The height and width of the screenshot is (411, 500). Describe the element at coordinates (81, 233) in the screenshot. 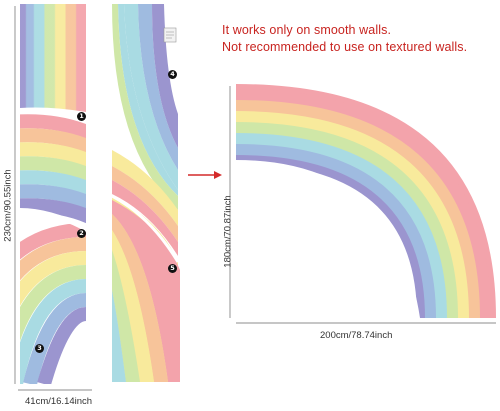

I see `panel-number-2: 2` at that location.